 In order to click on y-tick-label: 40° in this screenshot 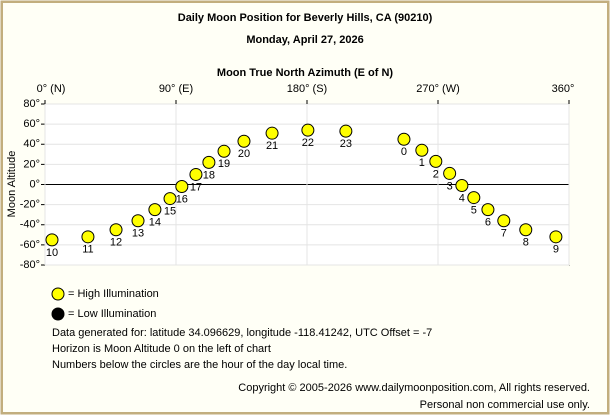, I will do `click(31, 144)`.